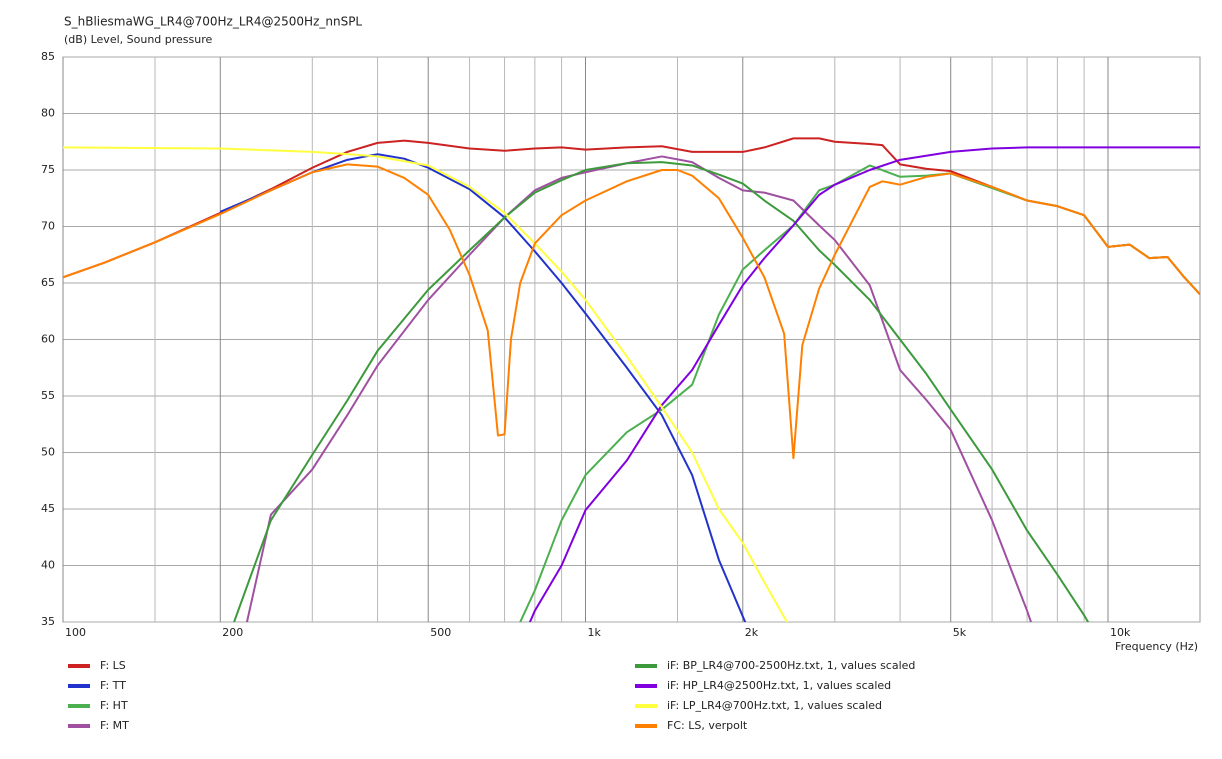  I want to click on y-tick-label: 65, so click(48, 282).